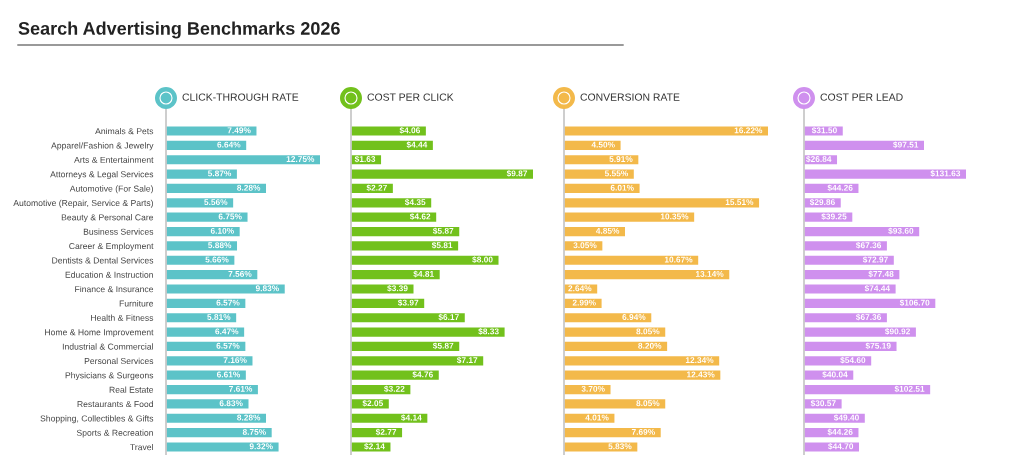 The width and height of the screenshot is (1024, 475). Describe the element at coordinates (580, 288) in the screenshot. I see `data-label: 2.64%` at that location.